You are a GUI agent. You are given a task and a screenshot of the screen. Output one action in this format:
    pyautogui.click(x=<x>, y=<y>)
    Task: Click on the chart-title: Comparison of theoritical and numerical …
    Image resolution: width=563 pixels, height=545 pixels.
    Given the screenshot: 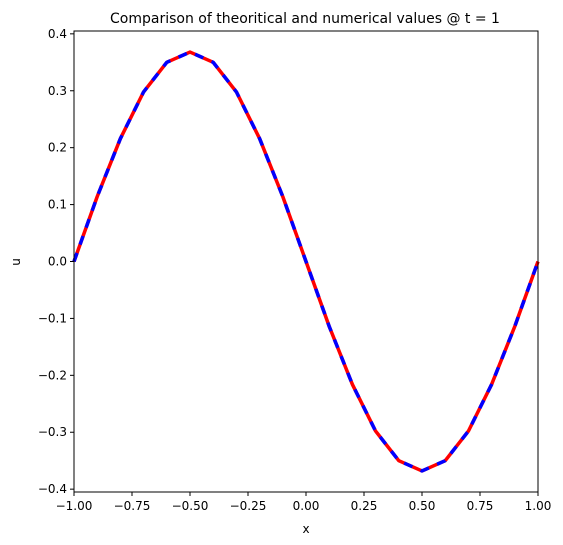 What is the action you would take?
    pyautogui.click(x=305, y=19)
    